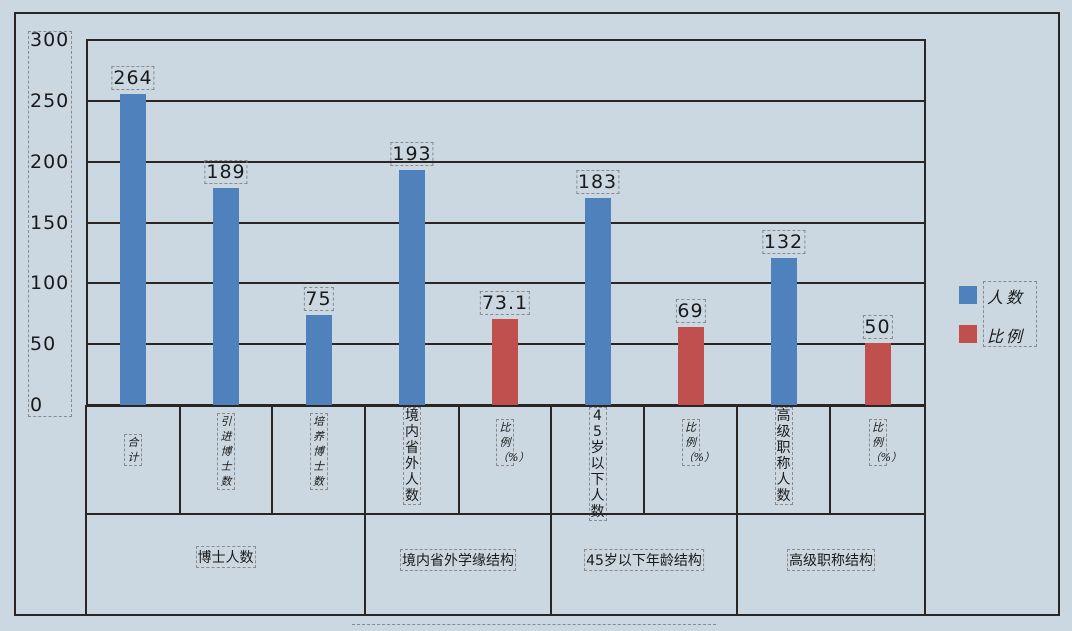 The image size is (1072, 631). Describe the element at coordinates (597, 464) in the screenshot. I see `category-label: 45岁以下人数` at that location.